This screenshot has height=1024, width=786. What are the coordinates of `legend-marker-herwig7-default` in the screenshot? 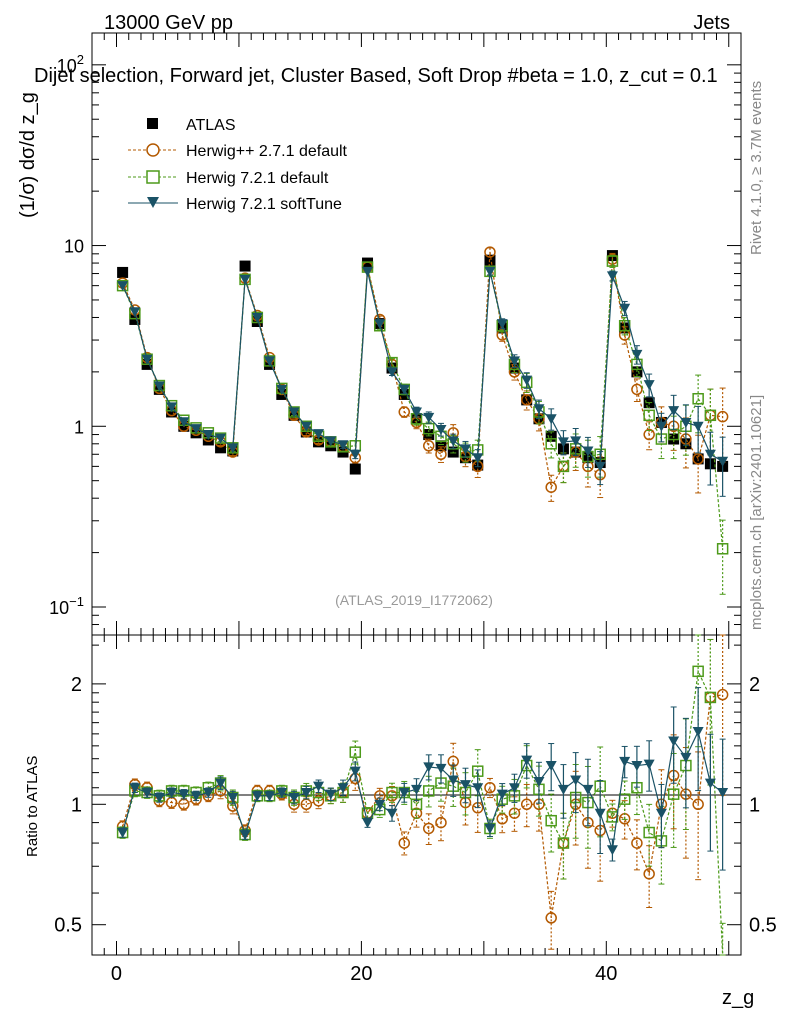 It's located at (153, 177).